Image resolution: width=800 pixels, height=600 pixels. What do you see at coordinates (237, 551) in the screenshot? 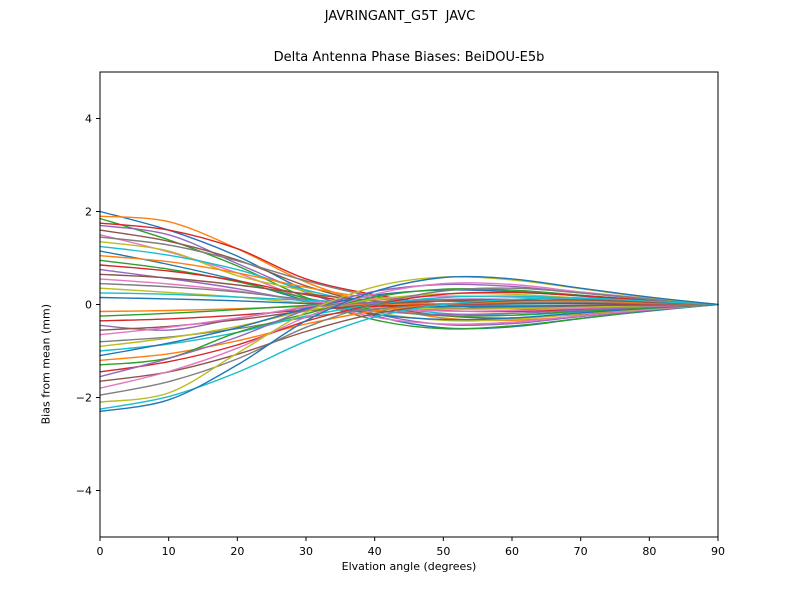
I see `x-tick-label: 20` at bounding box center [237, 551].